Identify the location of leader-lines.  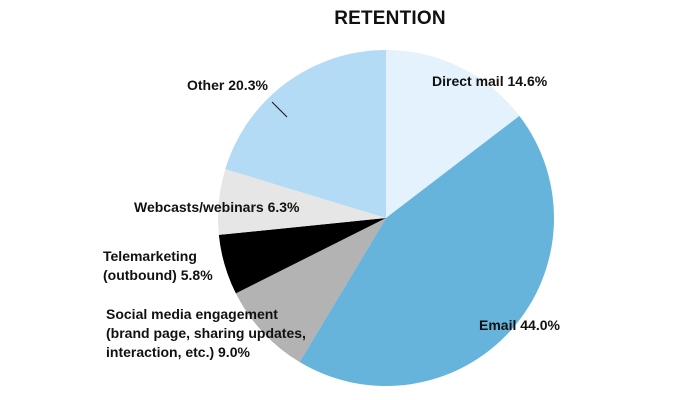
(279, 109).